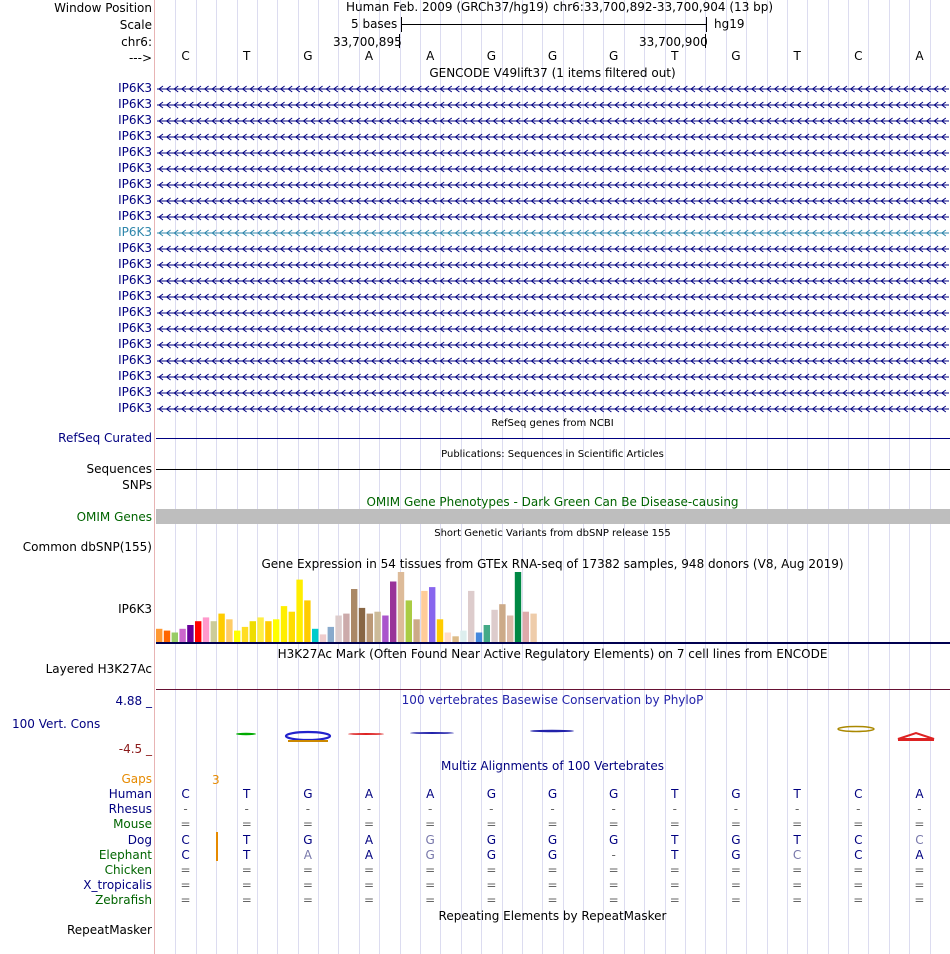  I want to click on refseq-line, so click(553, 438).